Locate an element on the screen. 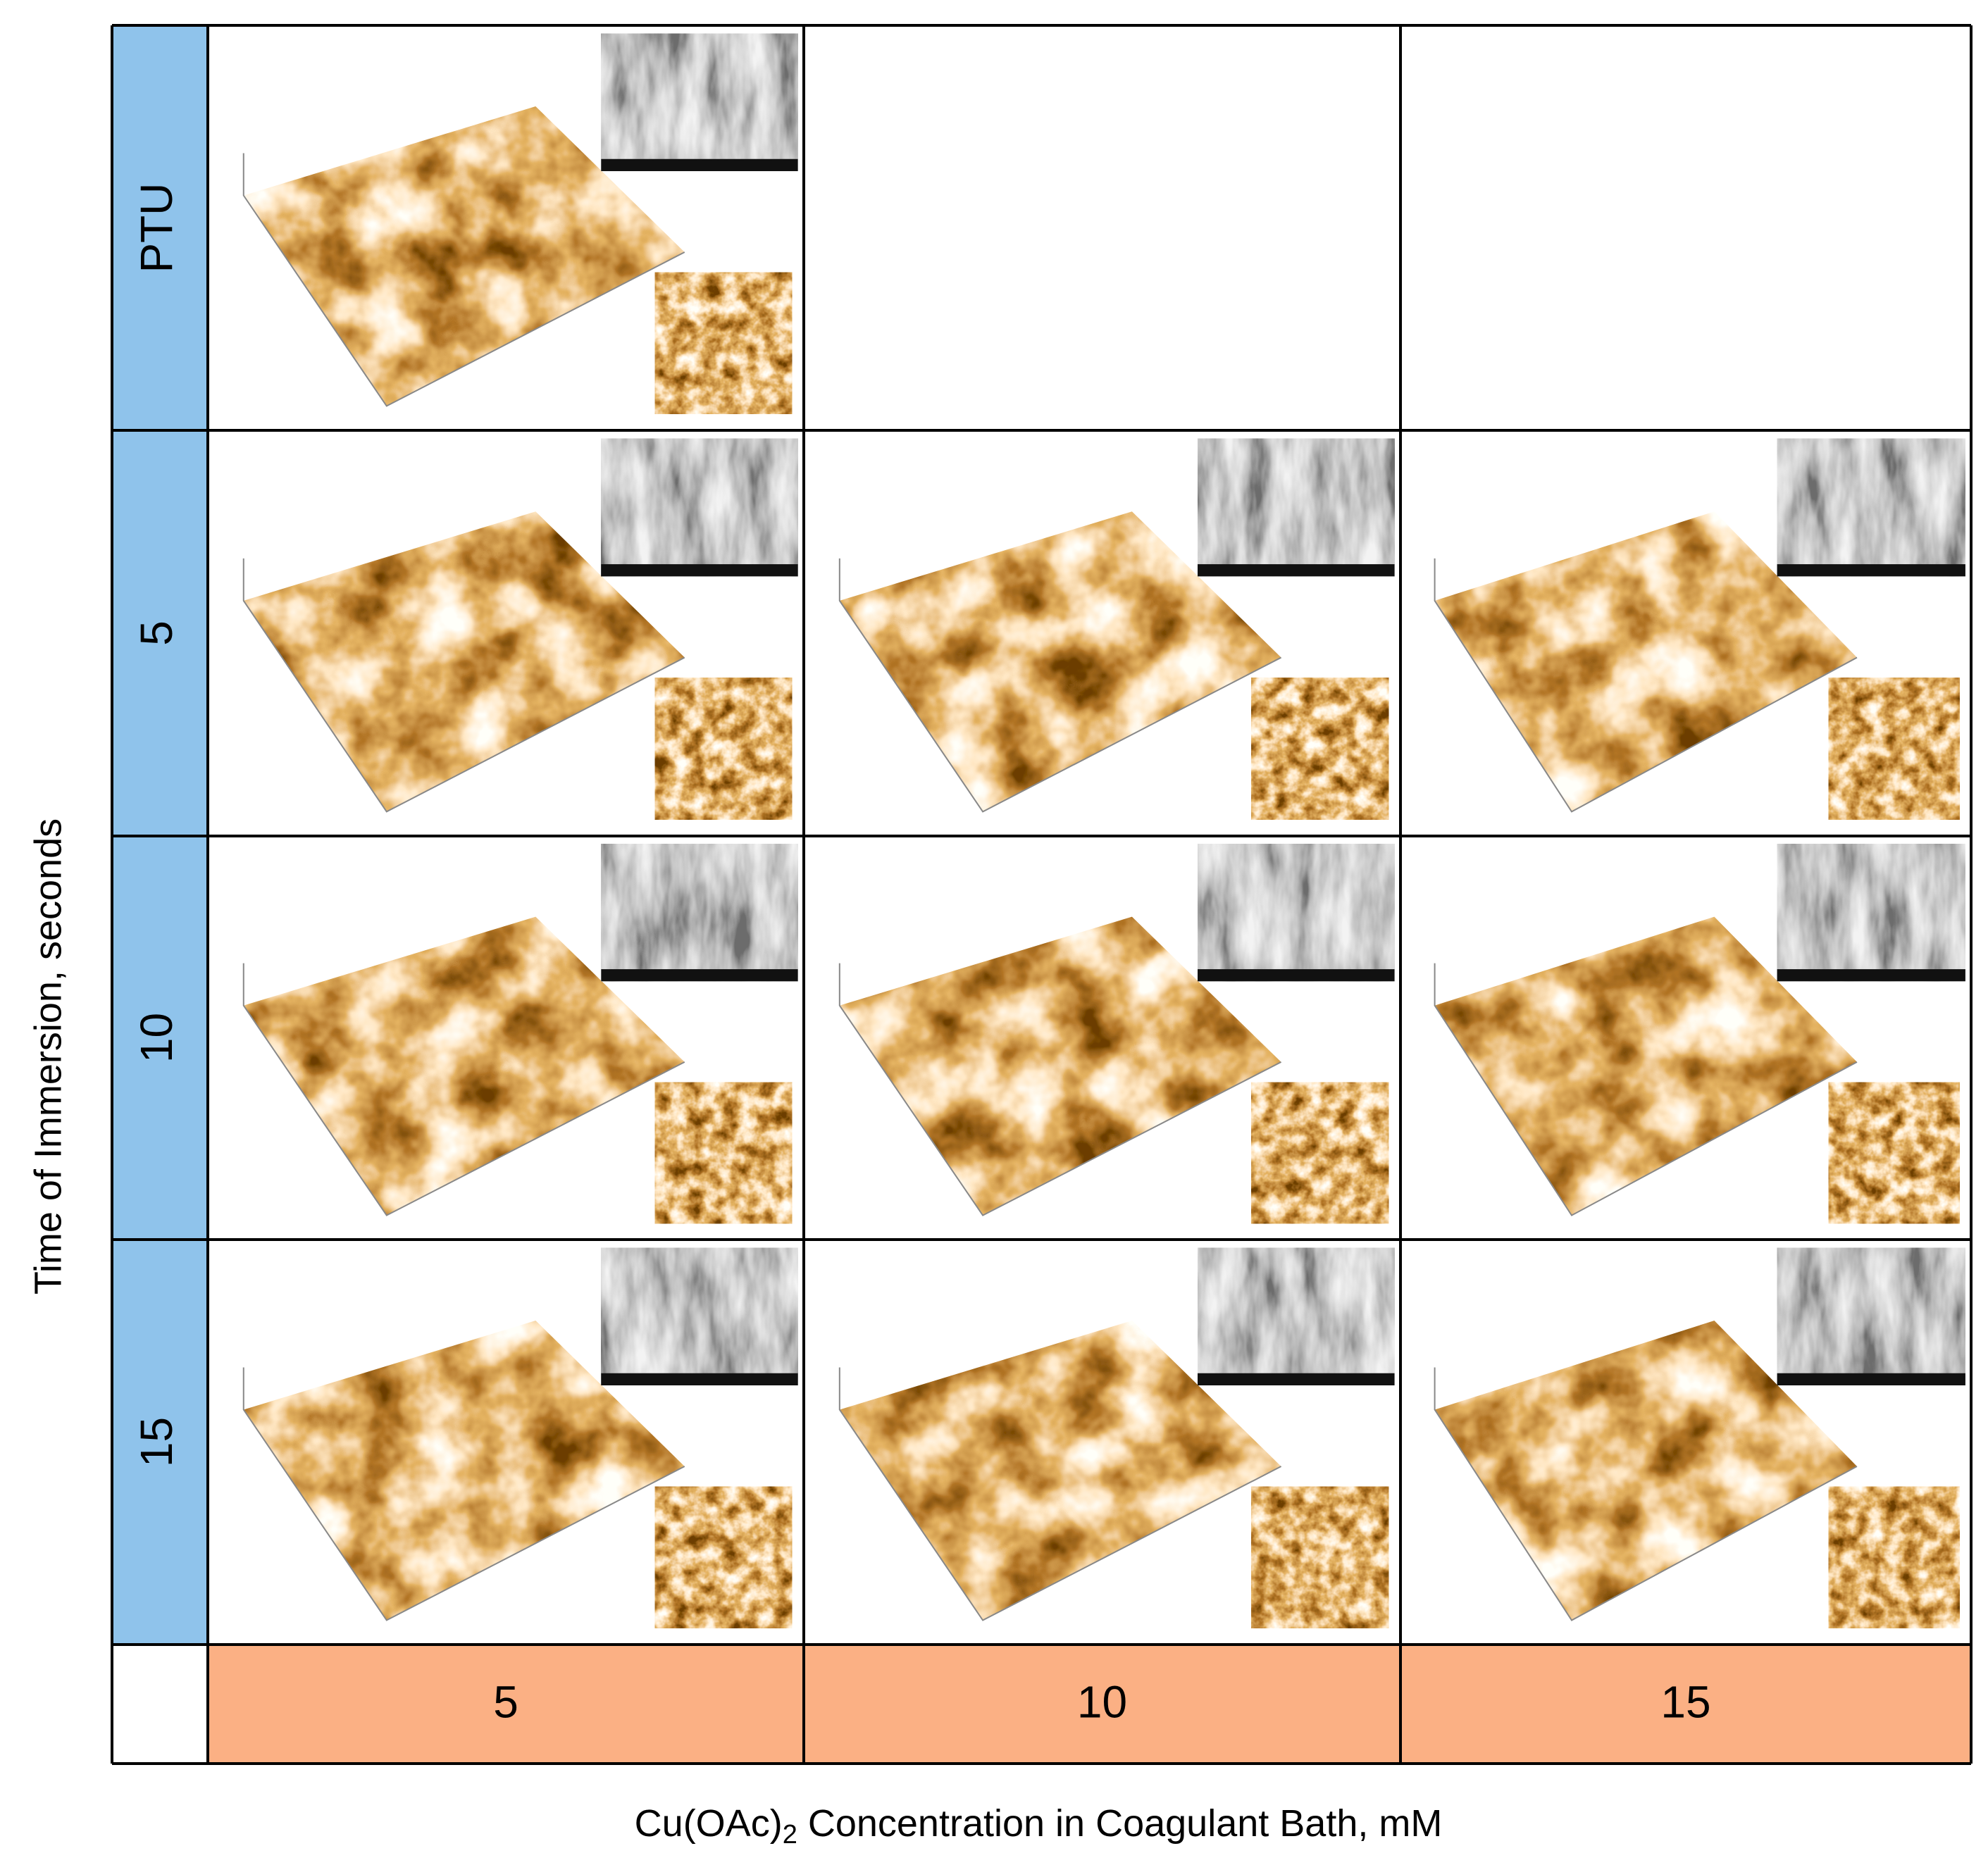 Image resolution: width=1988 pixels, height=1865 pixels. column-label: 15 is located at coordinates (1685, 1702).